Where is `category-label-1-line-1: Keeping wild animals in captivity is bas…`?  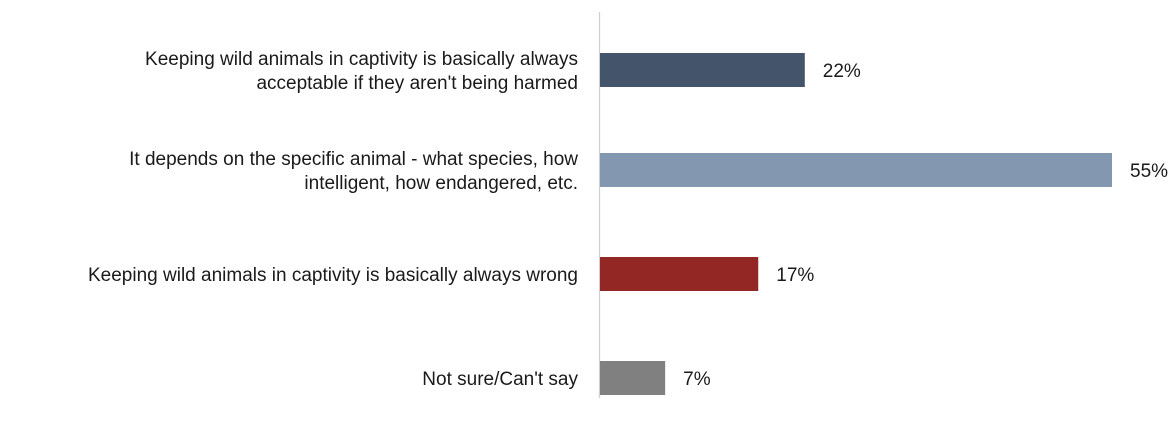
category-label-1-line-1: Keeping wild animals in captivity is bas… is located at coordinates (361, 59).